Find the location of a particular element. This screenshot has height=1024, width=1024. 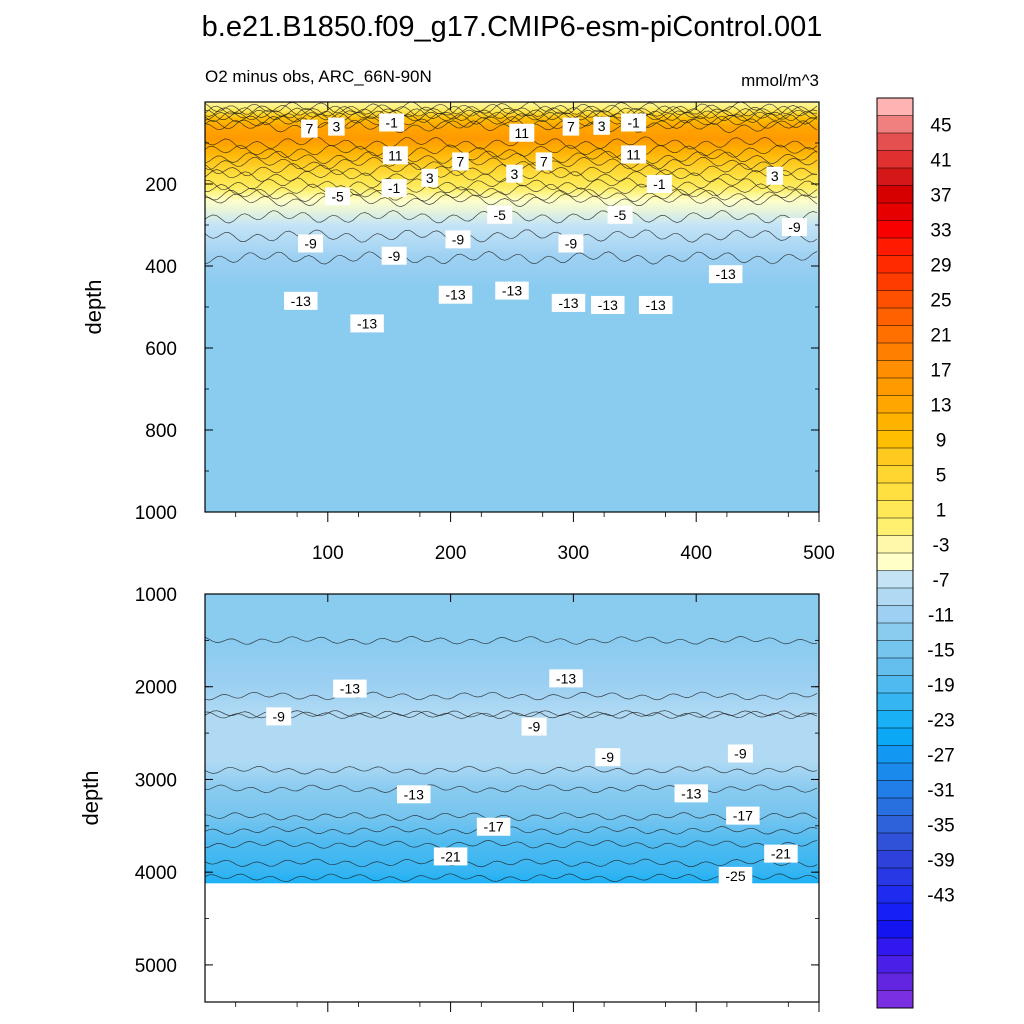

colorbar-tick-label: -31 is located at coordinates (940, 790).